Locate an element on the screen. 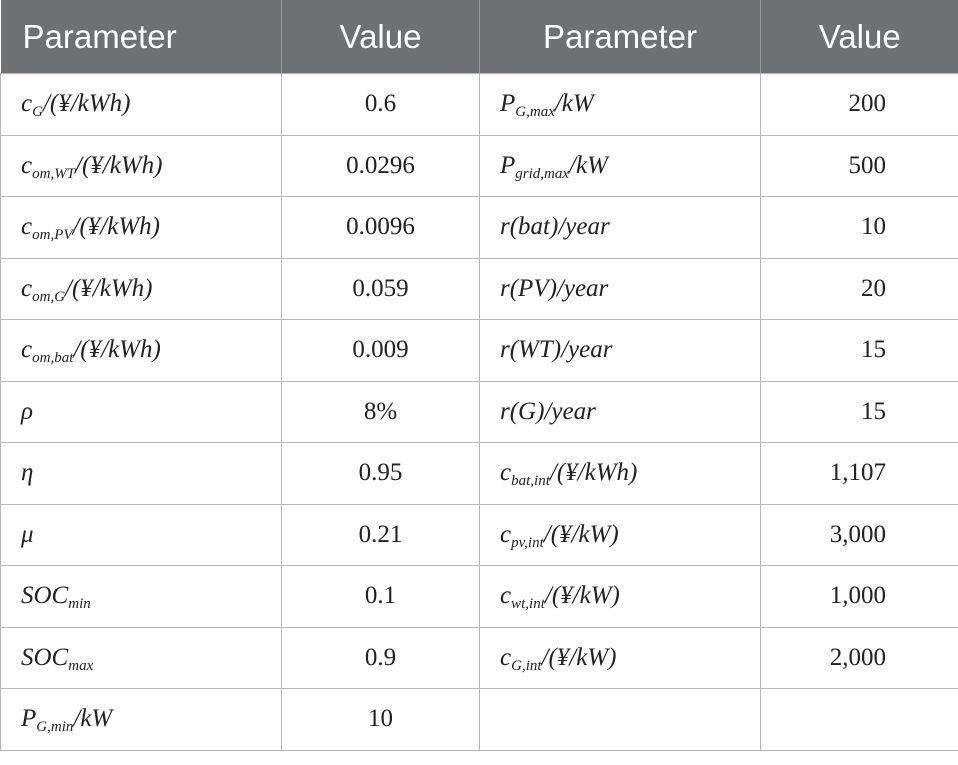 The height and width of the screenshot is (765, 958). table-row: PG,min/kW 10 is located at coordinates (479, 719).